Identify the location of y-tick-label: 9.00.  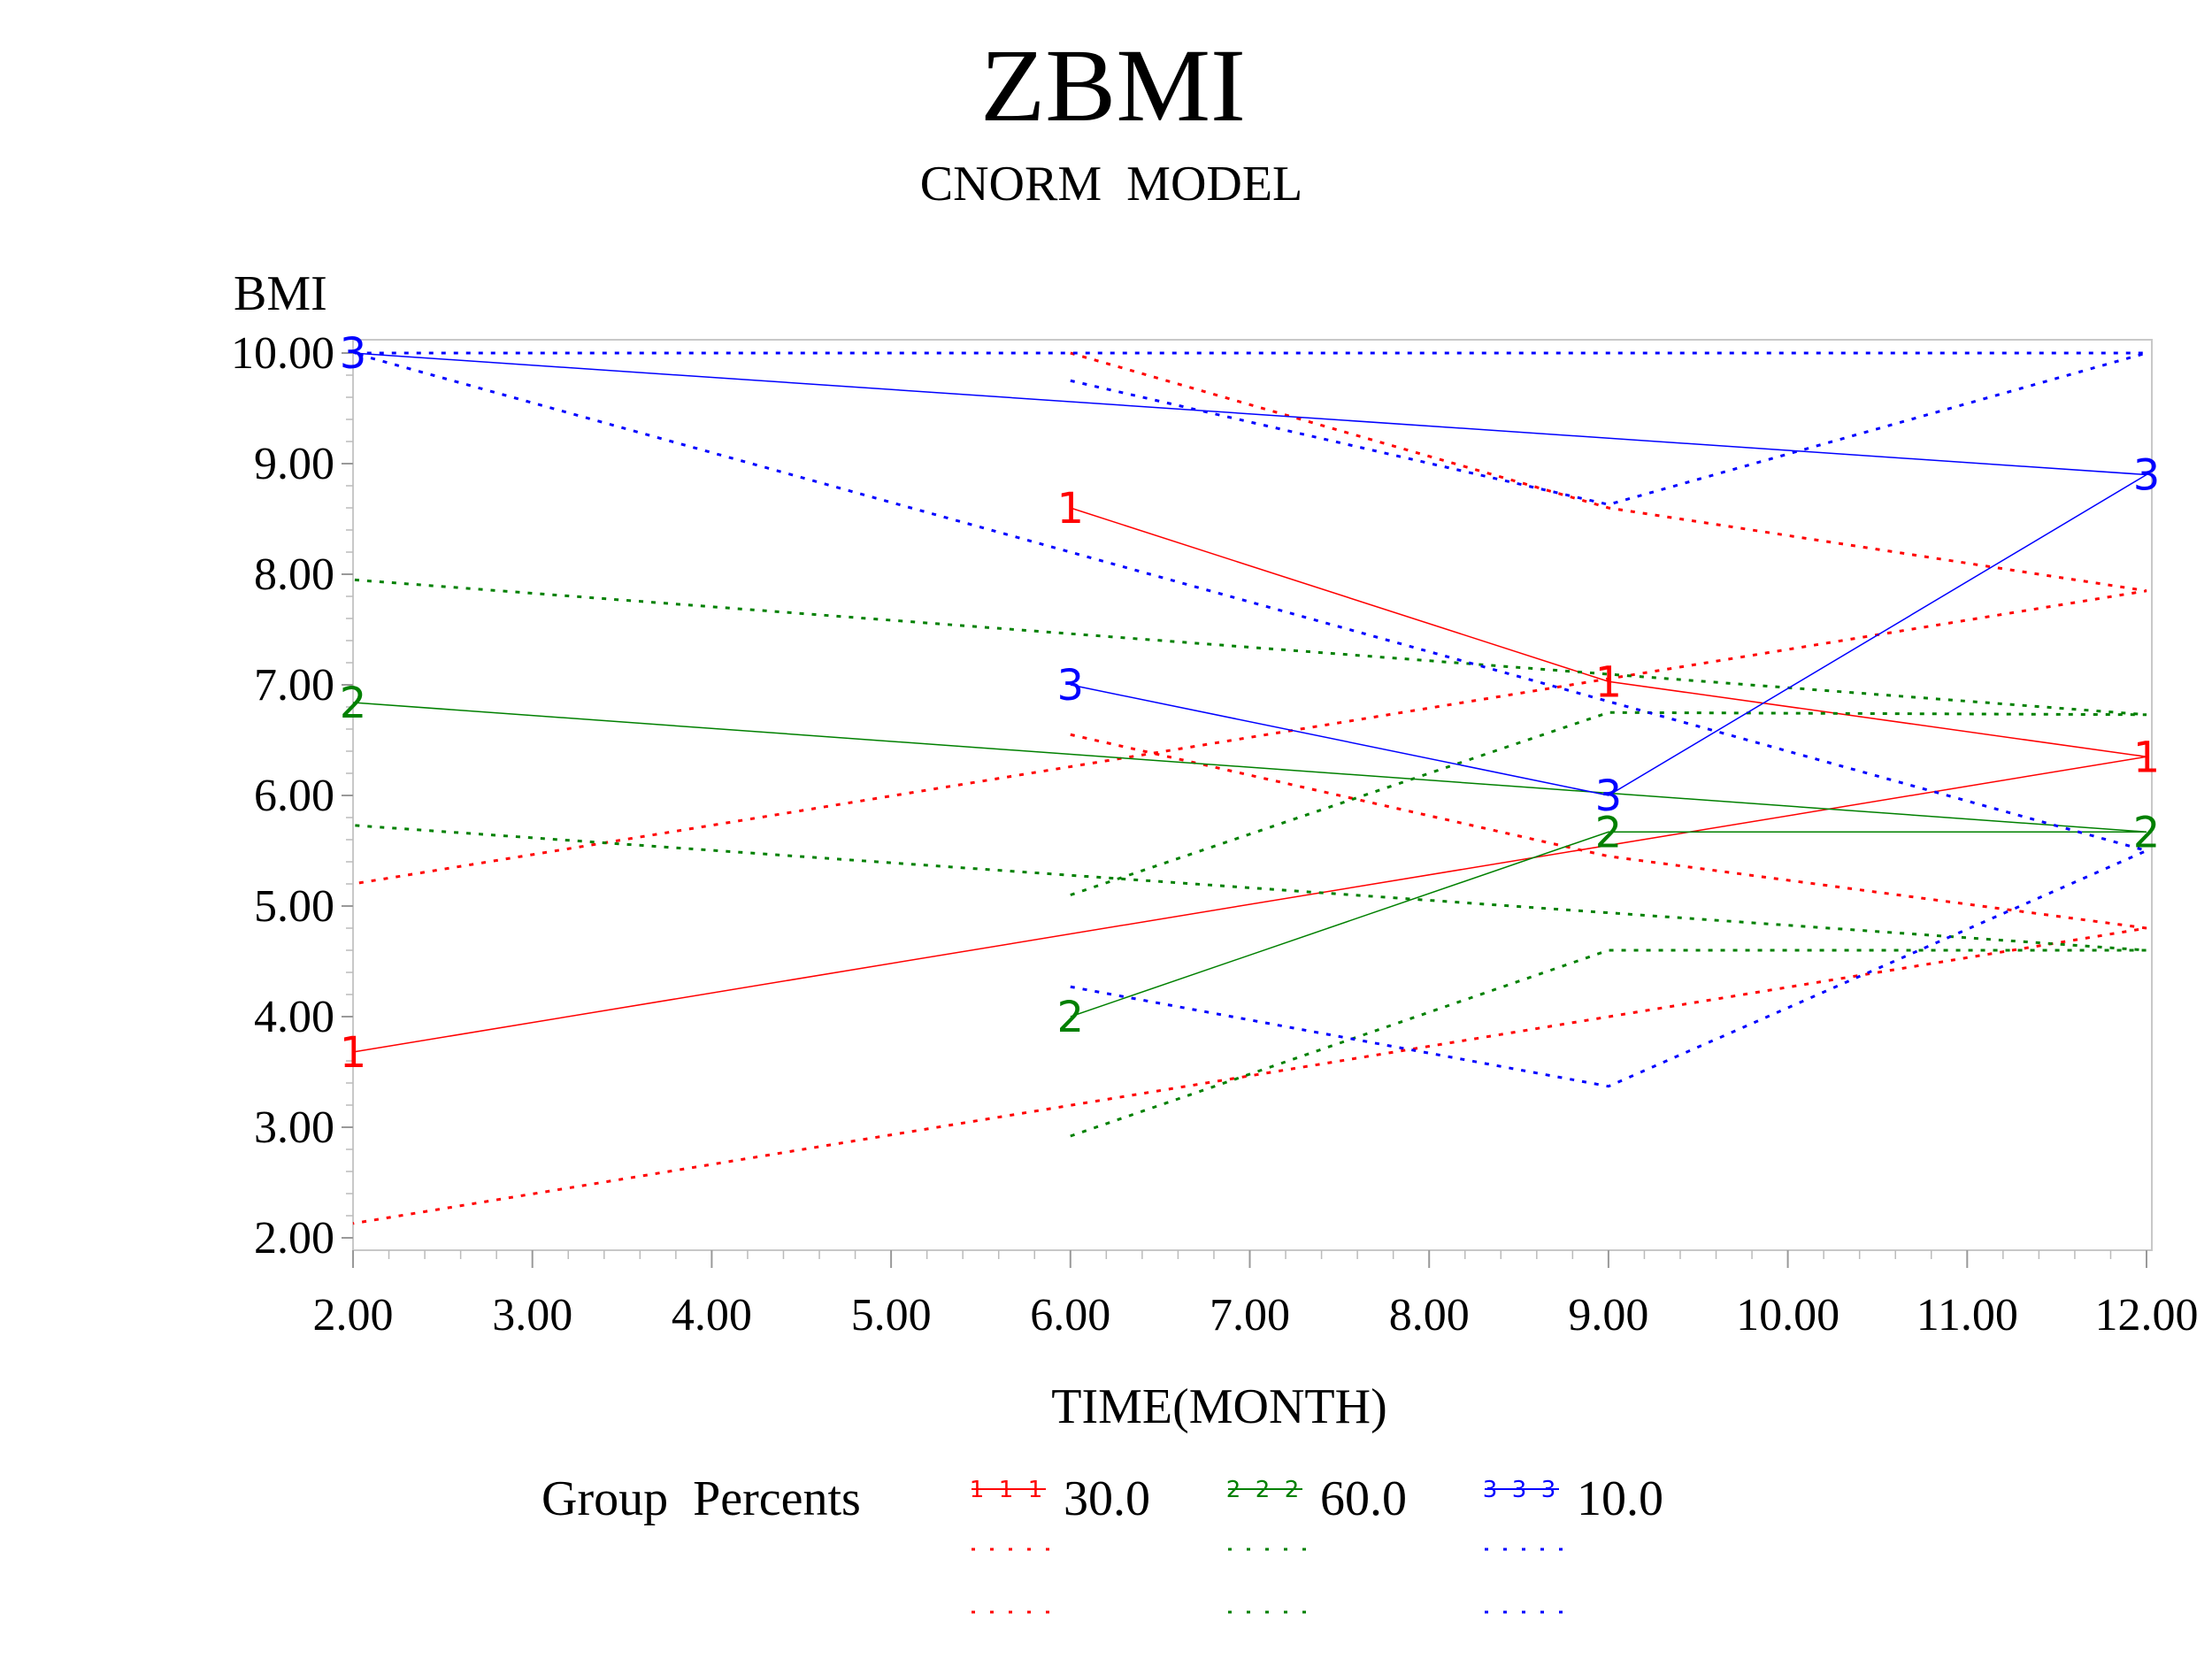
(294, 464).